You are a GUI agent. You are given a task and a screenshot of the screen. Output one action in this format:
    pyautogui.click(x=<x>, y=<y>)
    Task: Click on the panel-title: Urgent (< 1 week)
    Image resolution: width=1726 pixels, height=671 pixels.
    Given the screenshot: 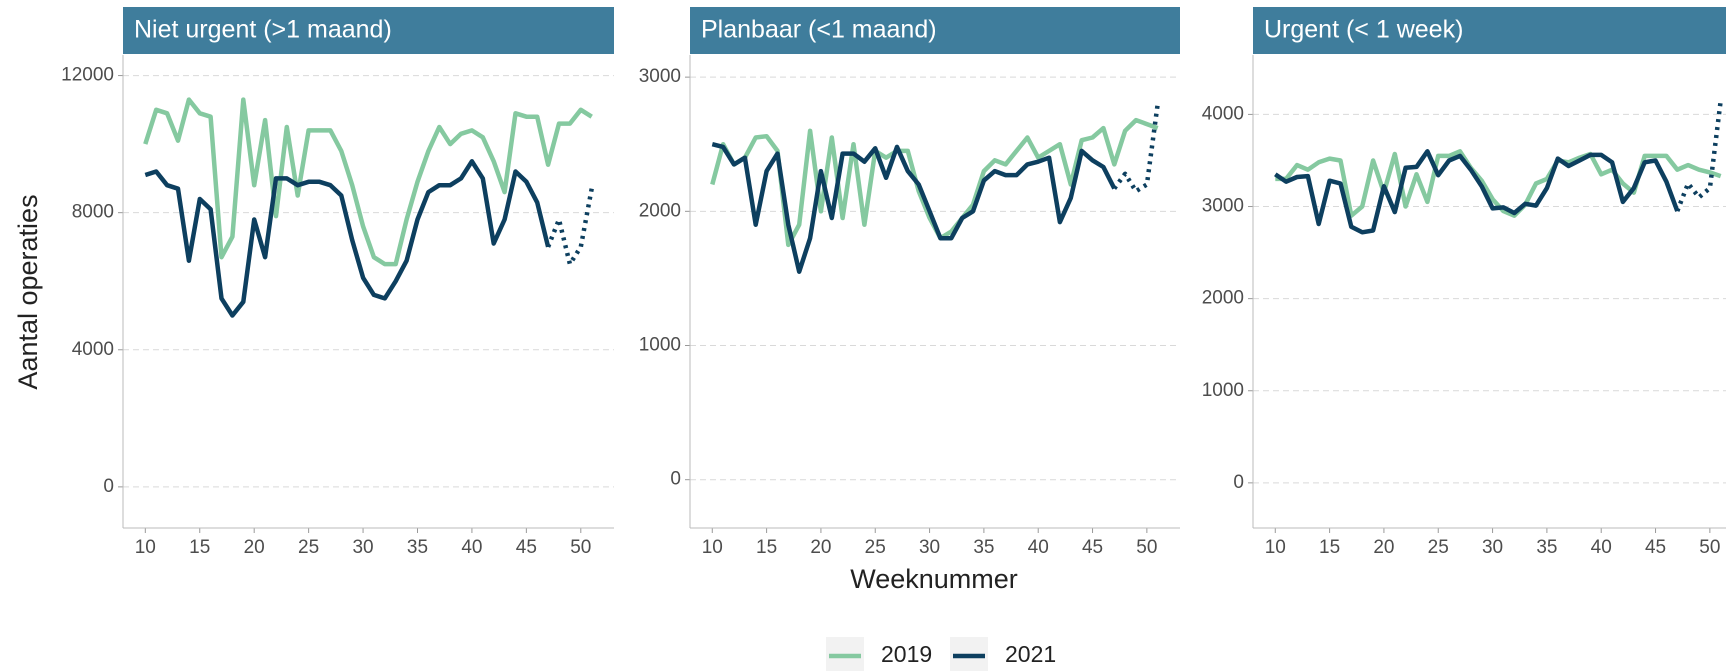 What is the action you would take?
    pyautogui.click(x=1363, y=30)
    